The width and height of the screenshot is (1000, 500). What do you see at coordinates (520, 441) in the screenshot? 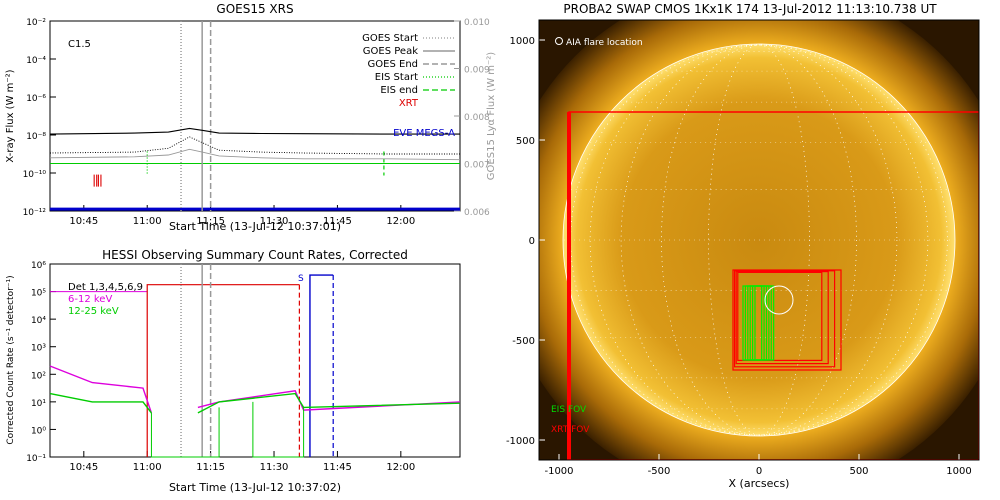
I see `swap-y-tick-label: -1000` at bounding box center [520, 441].